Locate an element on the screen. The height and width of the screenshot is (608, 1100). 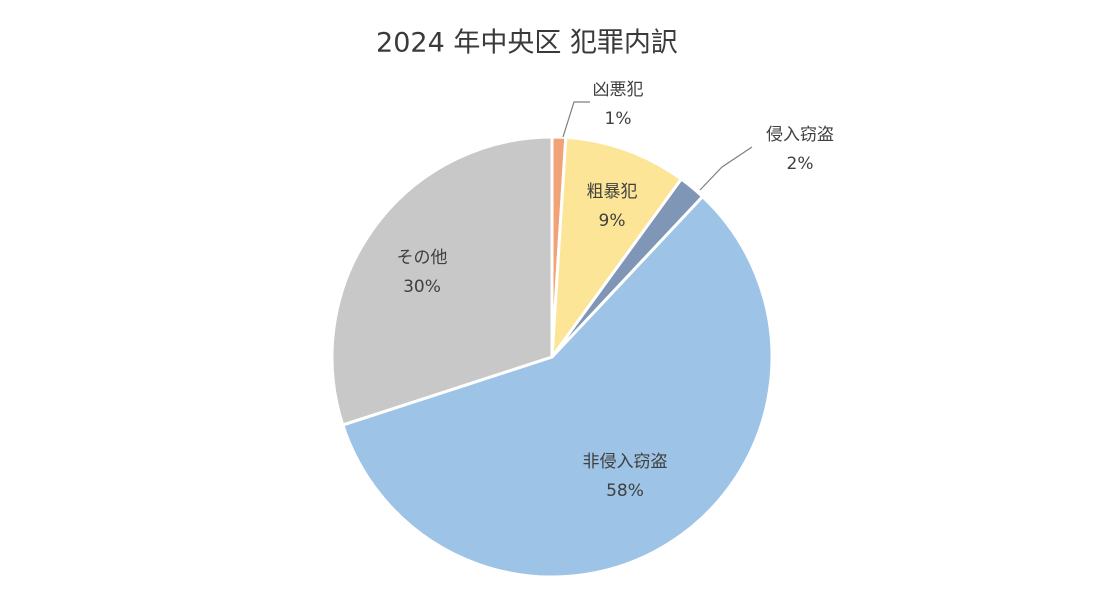
slice-value-label: 1% is located at coordinates (618, 119).